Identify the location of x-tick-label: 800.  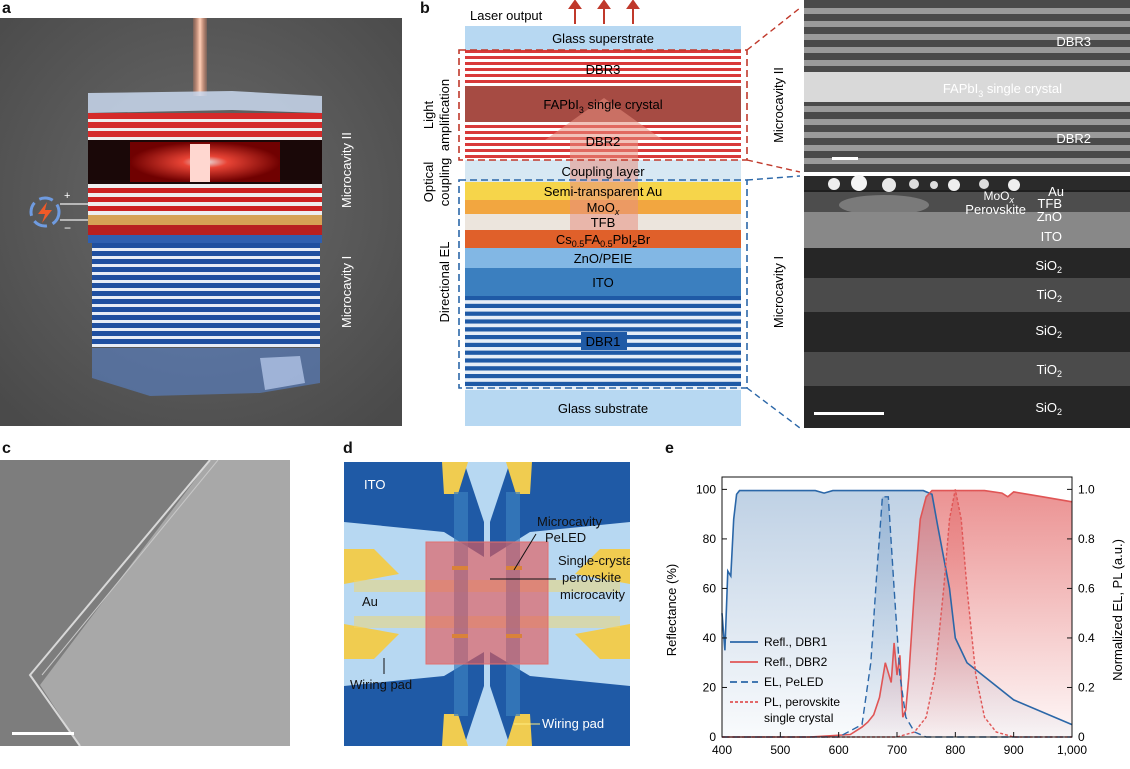
(955, 750).